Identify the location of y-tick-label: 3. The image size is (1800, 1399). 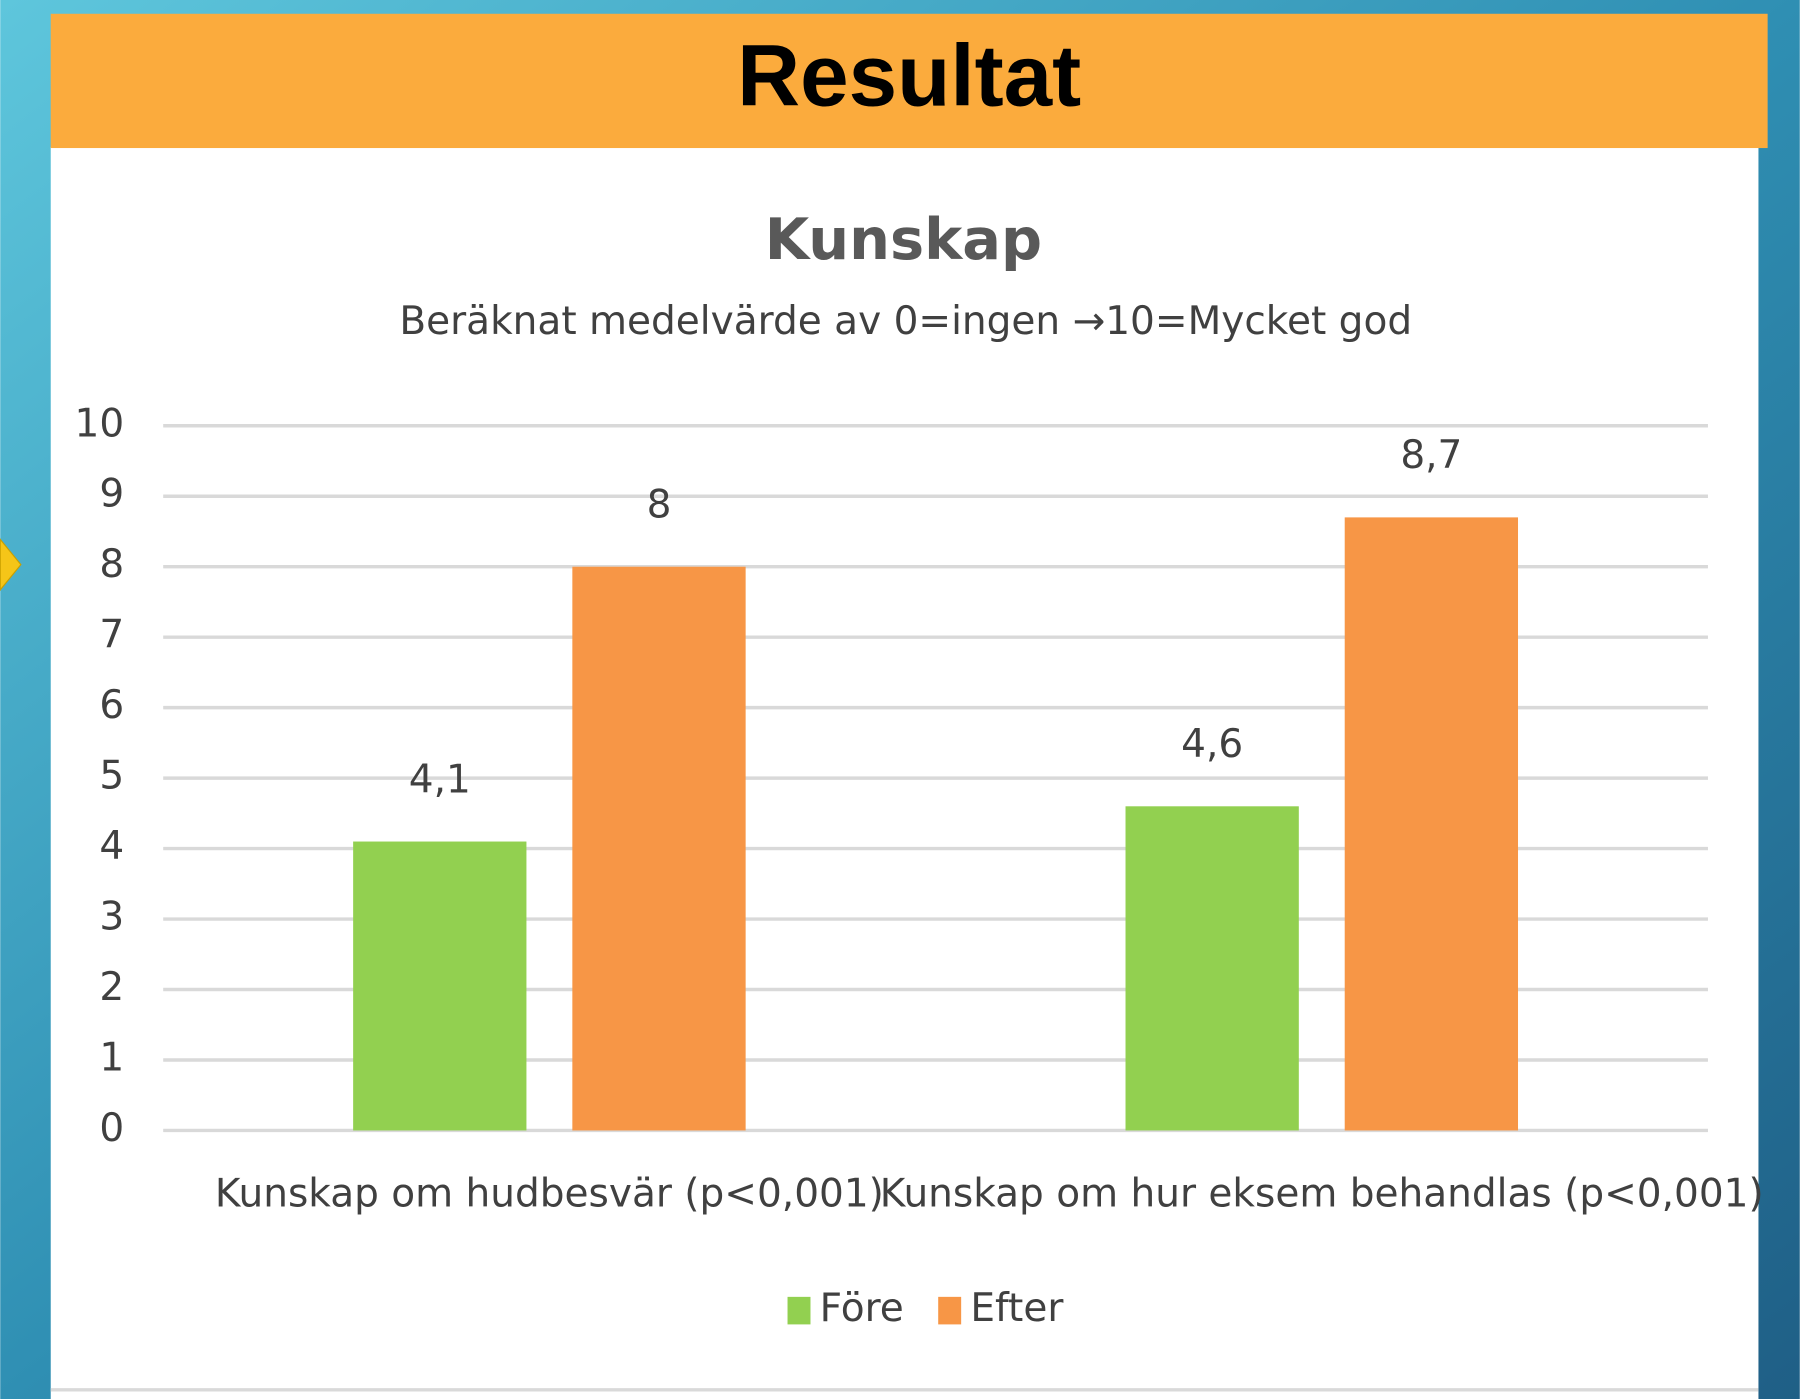
(111, 917).